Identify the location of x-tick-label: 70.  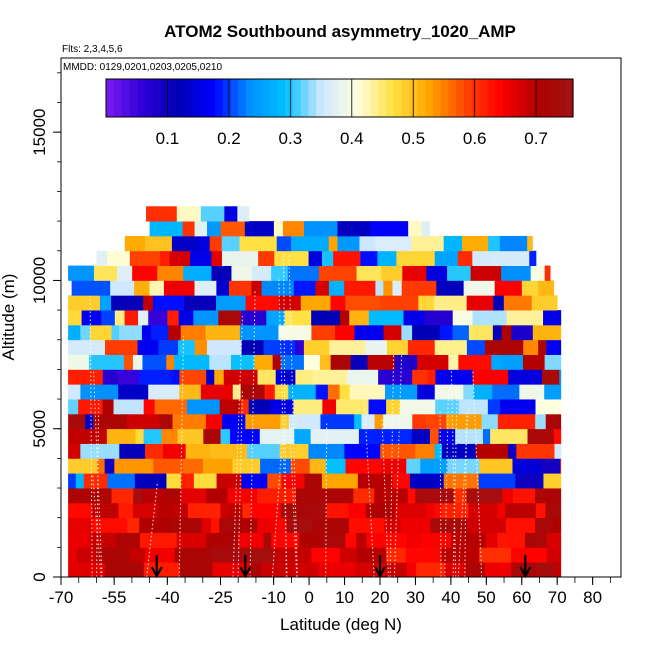
(557, 597).